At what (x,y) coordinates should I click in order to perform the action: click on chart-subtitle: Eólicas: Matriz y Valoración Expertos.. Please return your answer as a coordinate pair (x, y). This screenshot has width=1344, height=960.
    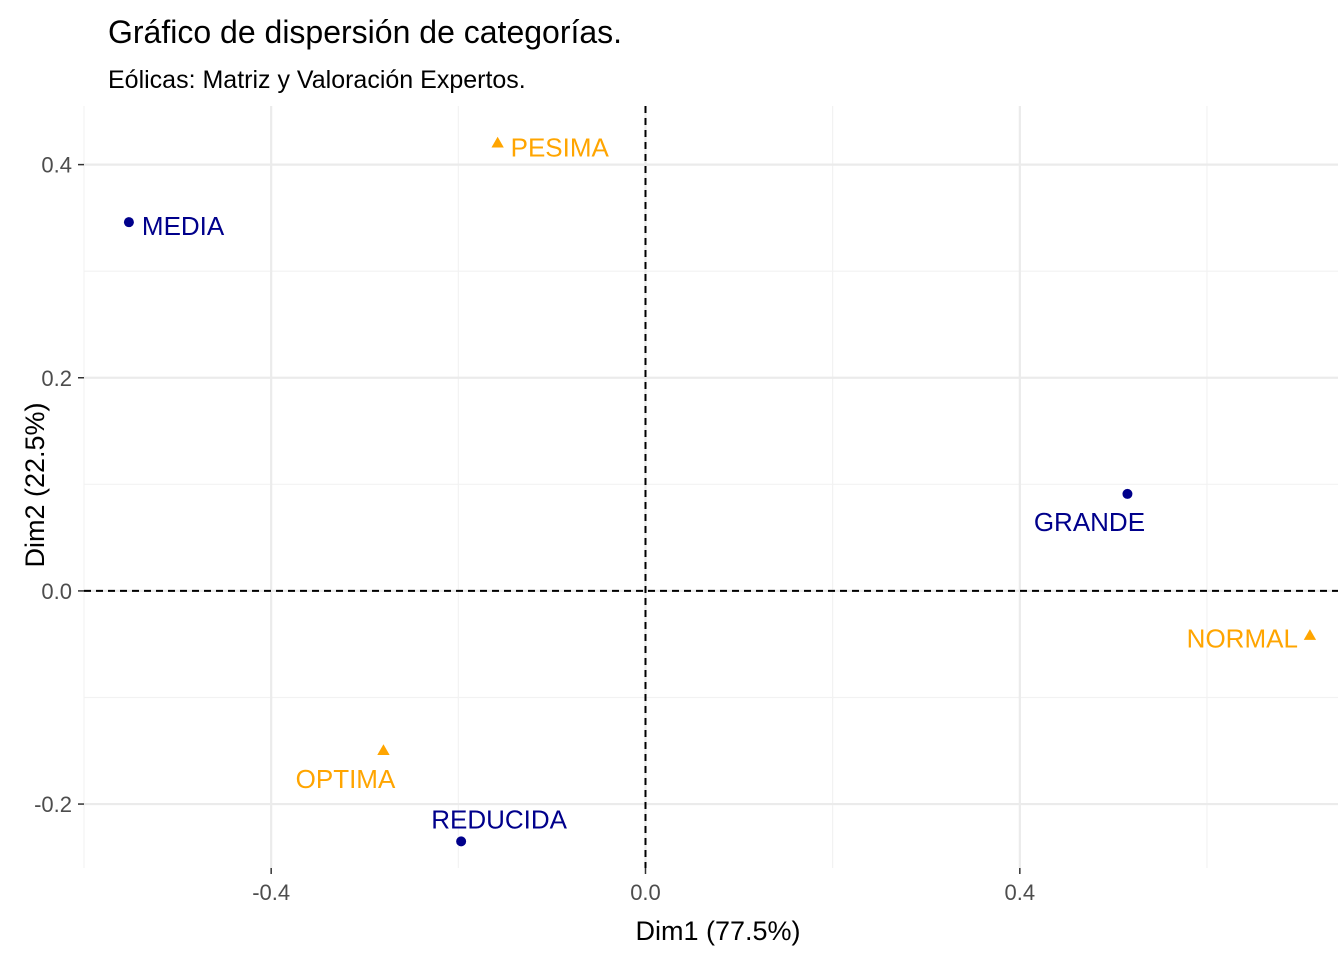
    Looking at the image, I should click on (317, 80).